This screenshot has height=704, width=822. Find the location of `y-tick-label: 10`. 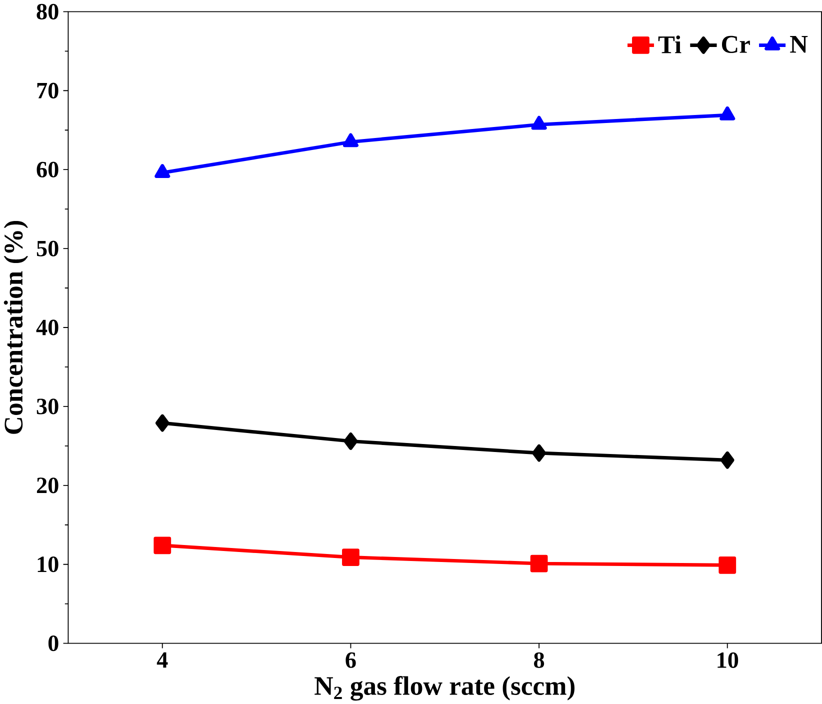

y-tick-label: 10 is located at coordinates (48, 564).